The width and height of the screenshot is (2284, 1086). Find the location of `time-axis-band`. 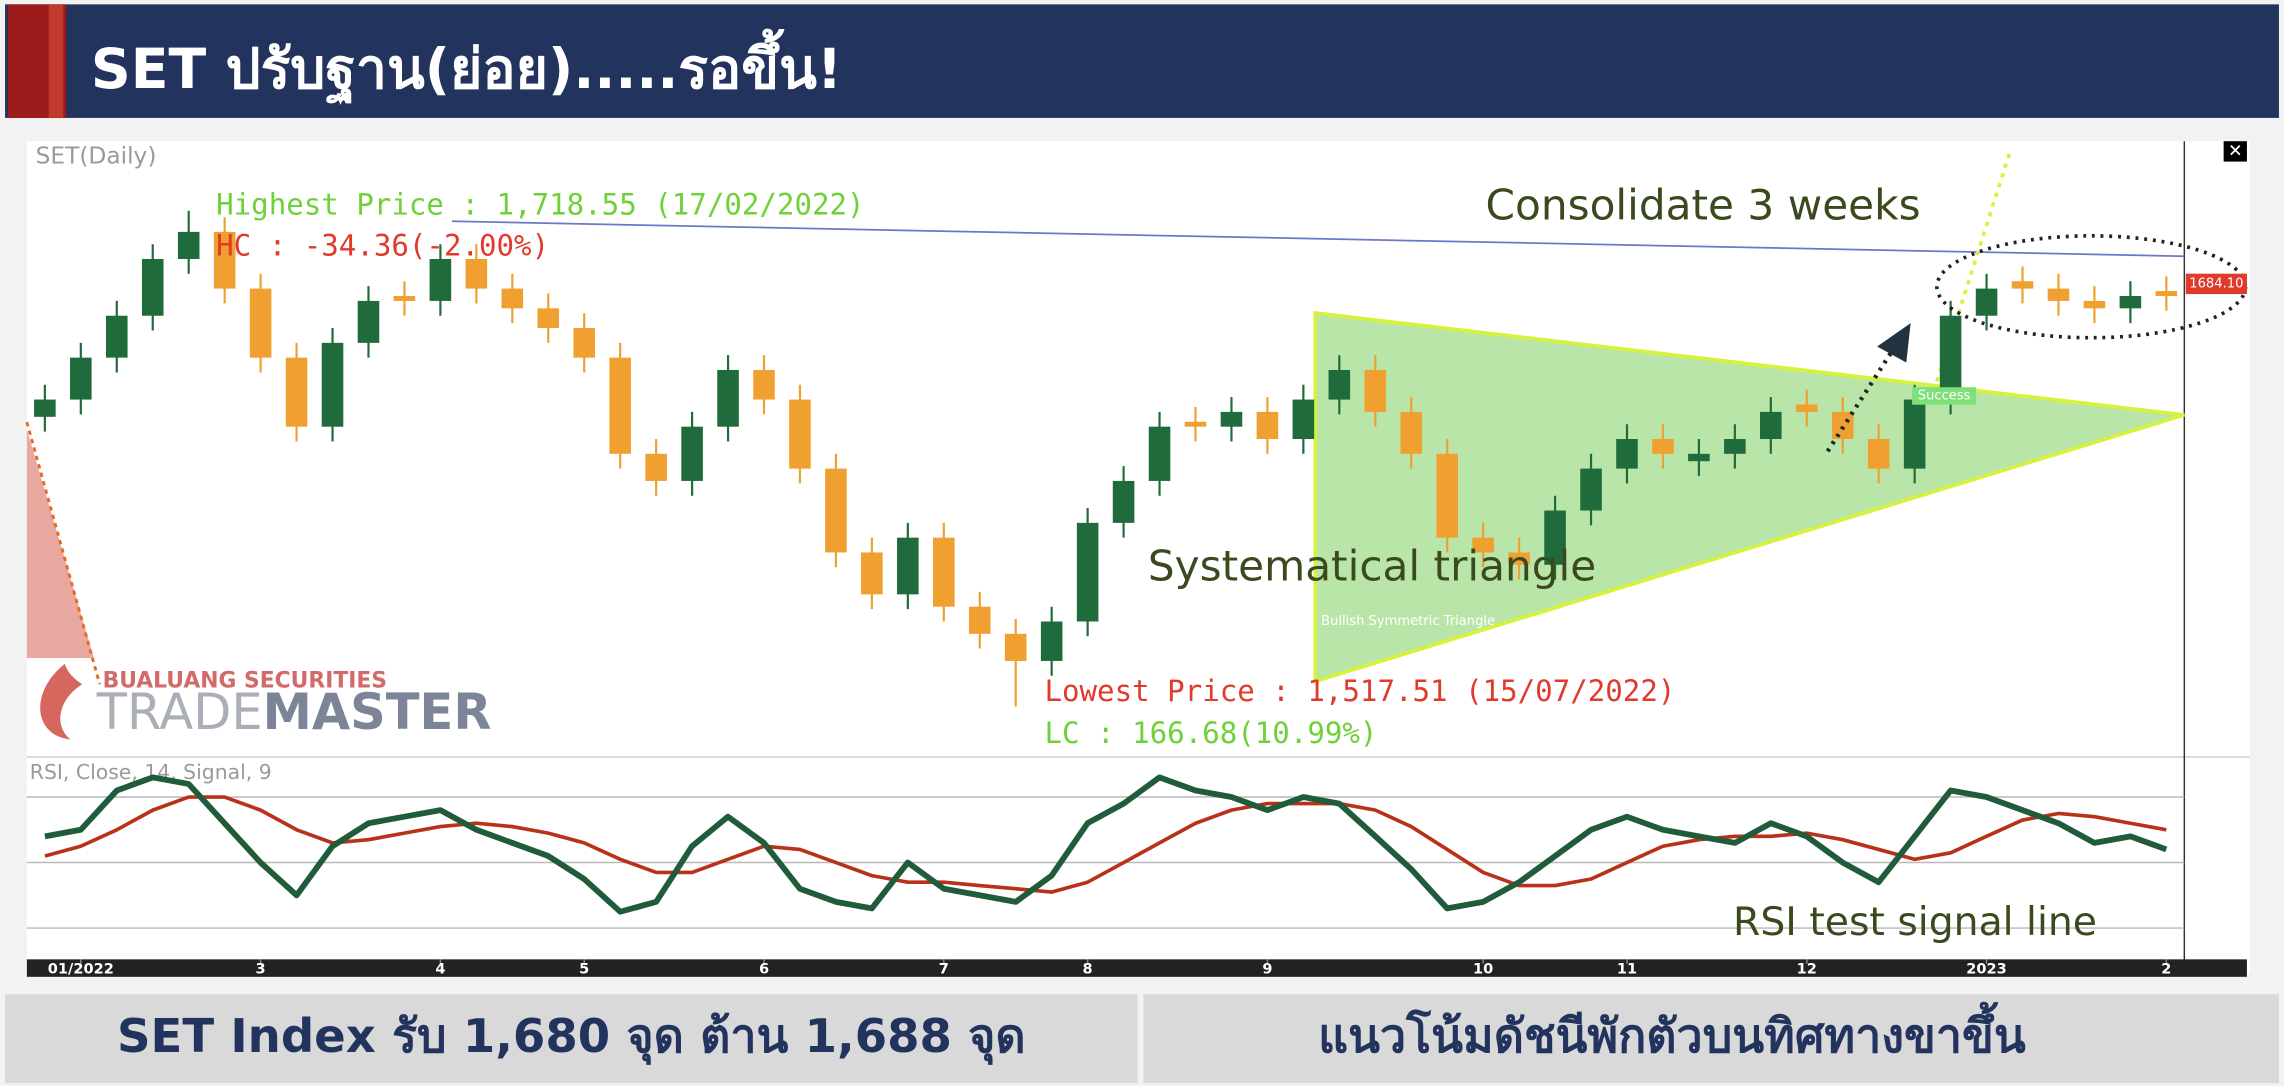

time-axis-band is located at coordinates (1136, 968).